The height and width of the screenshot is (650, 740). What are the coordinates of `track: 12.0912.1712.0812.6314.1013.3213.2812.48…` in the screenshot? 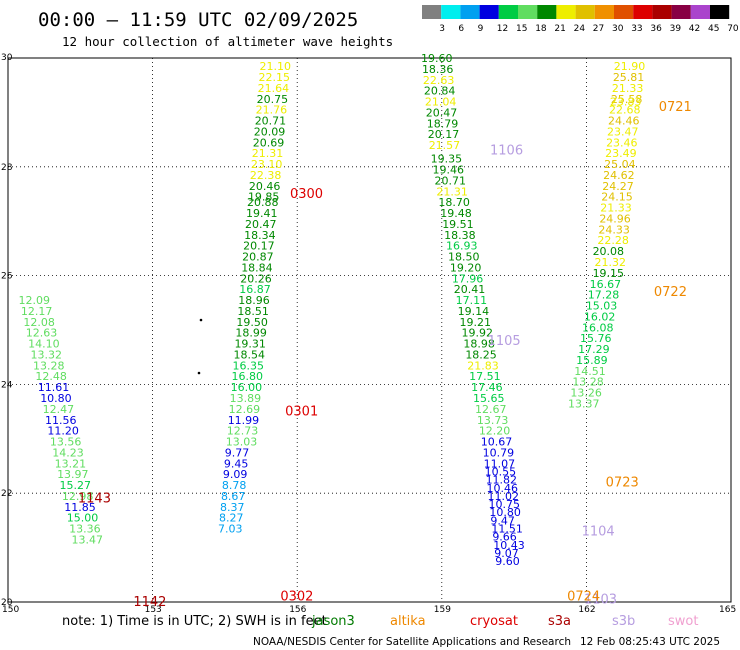 It's located at (61, 420).